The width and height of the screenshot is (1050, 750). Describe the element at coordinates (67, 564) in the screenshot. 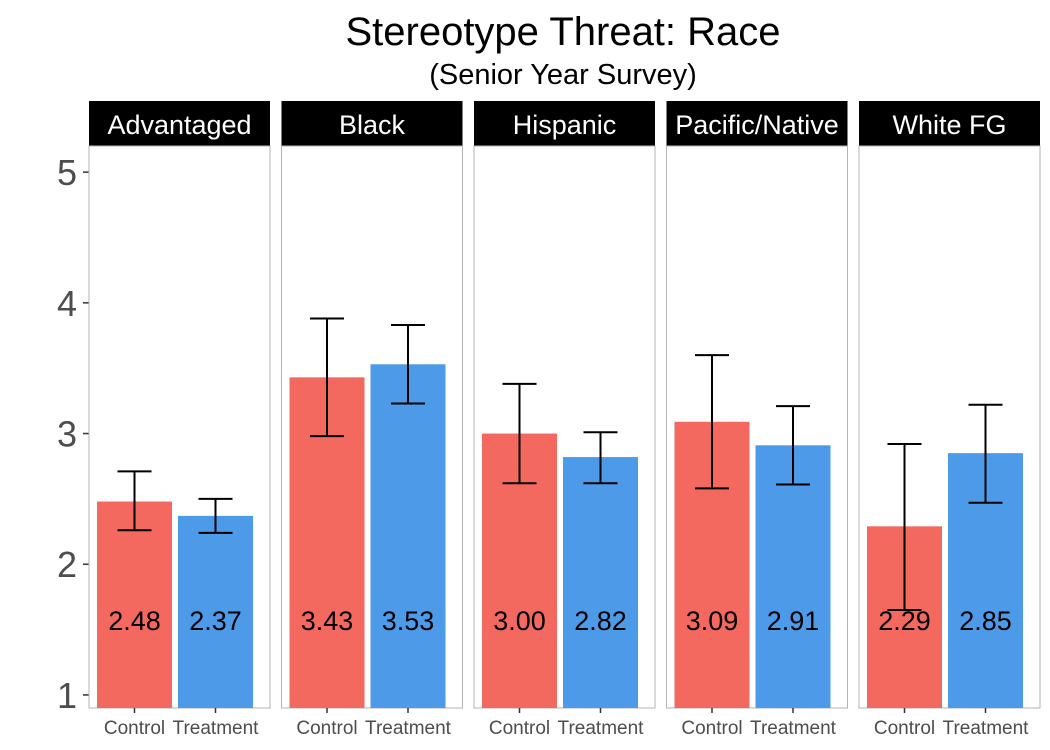

I see `y-tick-label: 2` at that location.